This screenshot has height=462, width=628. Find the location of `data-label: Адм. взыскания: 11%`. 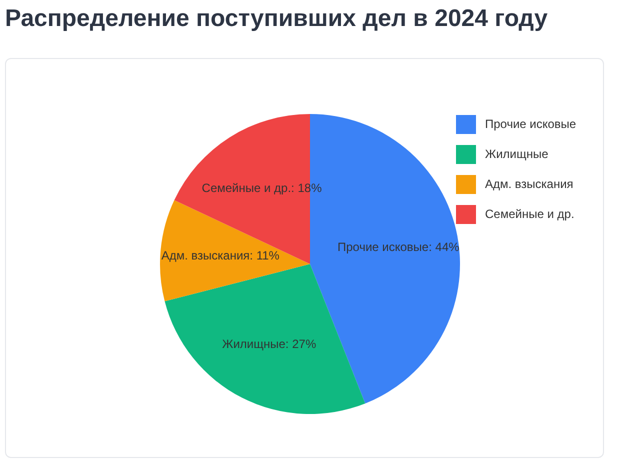

data-label: Адм. взыскания: 11% is located at coordinates (220, 255).